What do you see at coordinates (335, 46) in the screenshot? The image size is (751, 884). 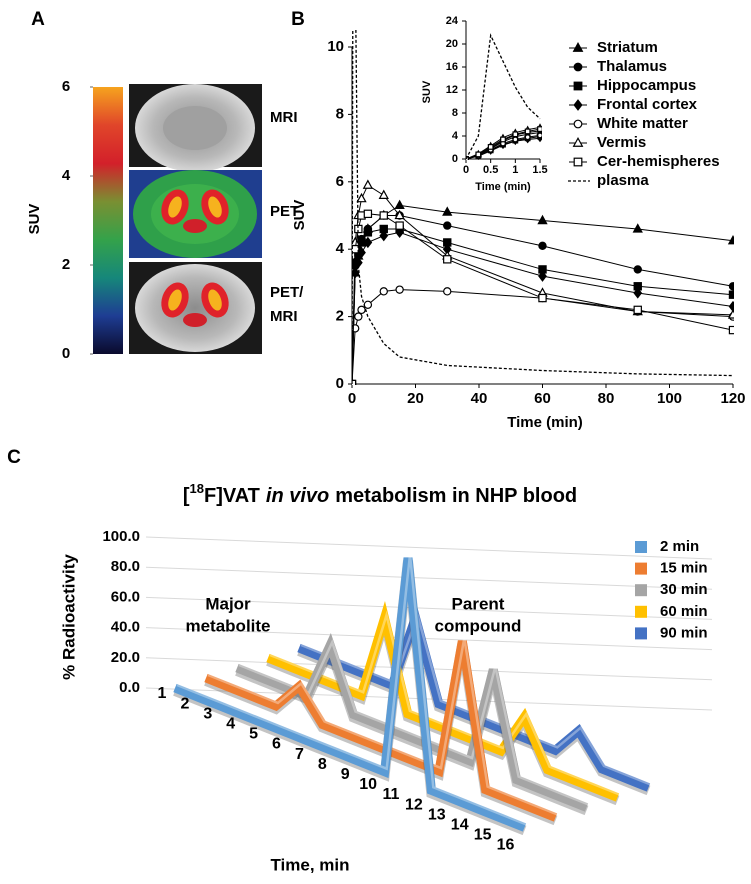 I see `y-tick-label: 10` at bounding box center [335, 46].